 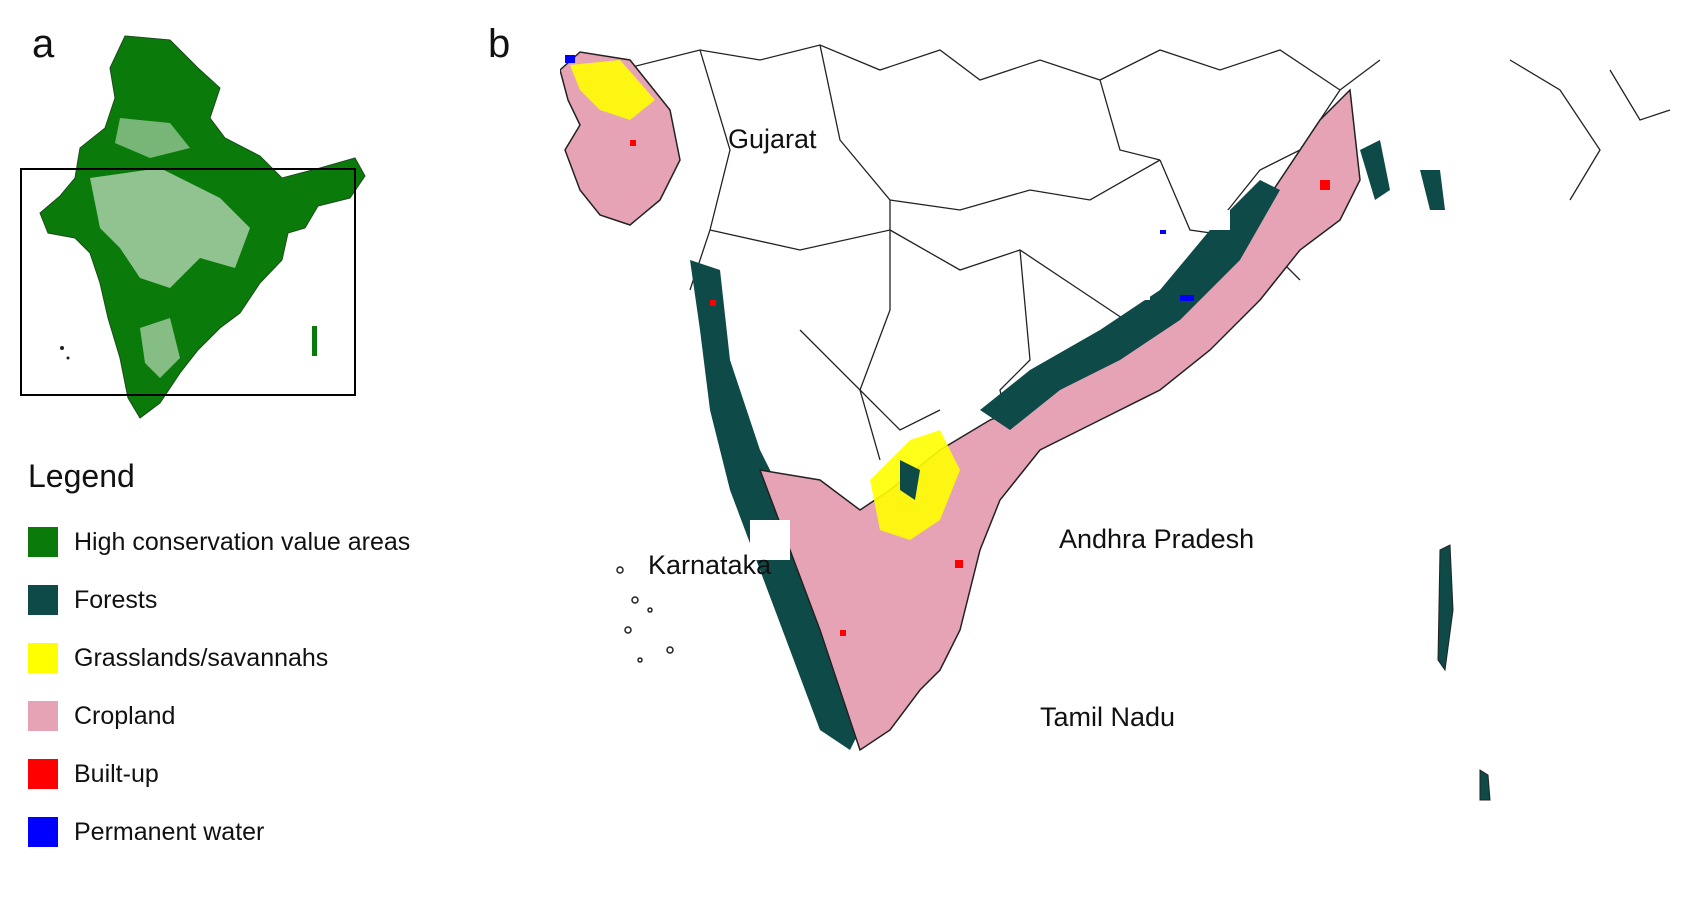 What do you see at coordinates (242, 541) in the screenshot?
I see `legend-label-hcv: High conservation value areas` at bounding box center [242, 541].